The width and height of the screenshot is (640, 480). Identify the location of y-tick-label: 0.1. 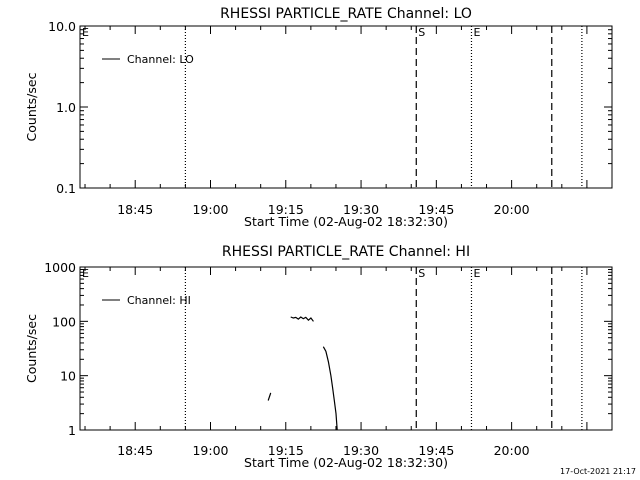
(66, 188).